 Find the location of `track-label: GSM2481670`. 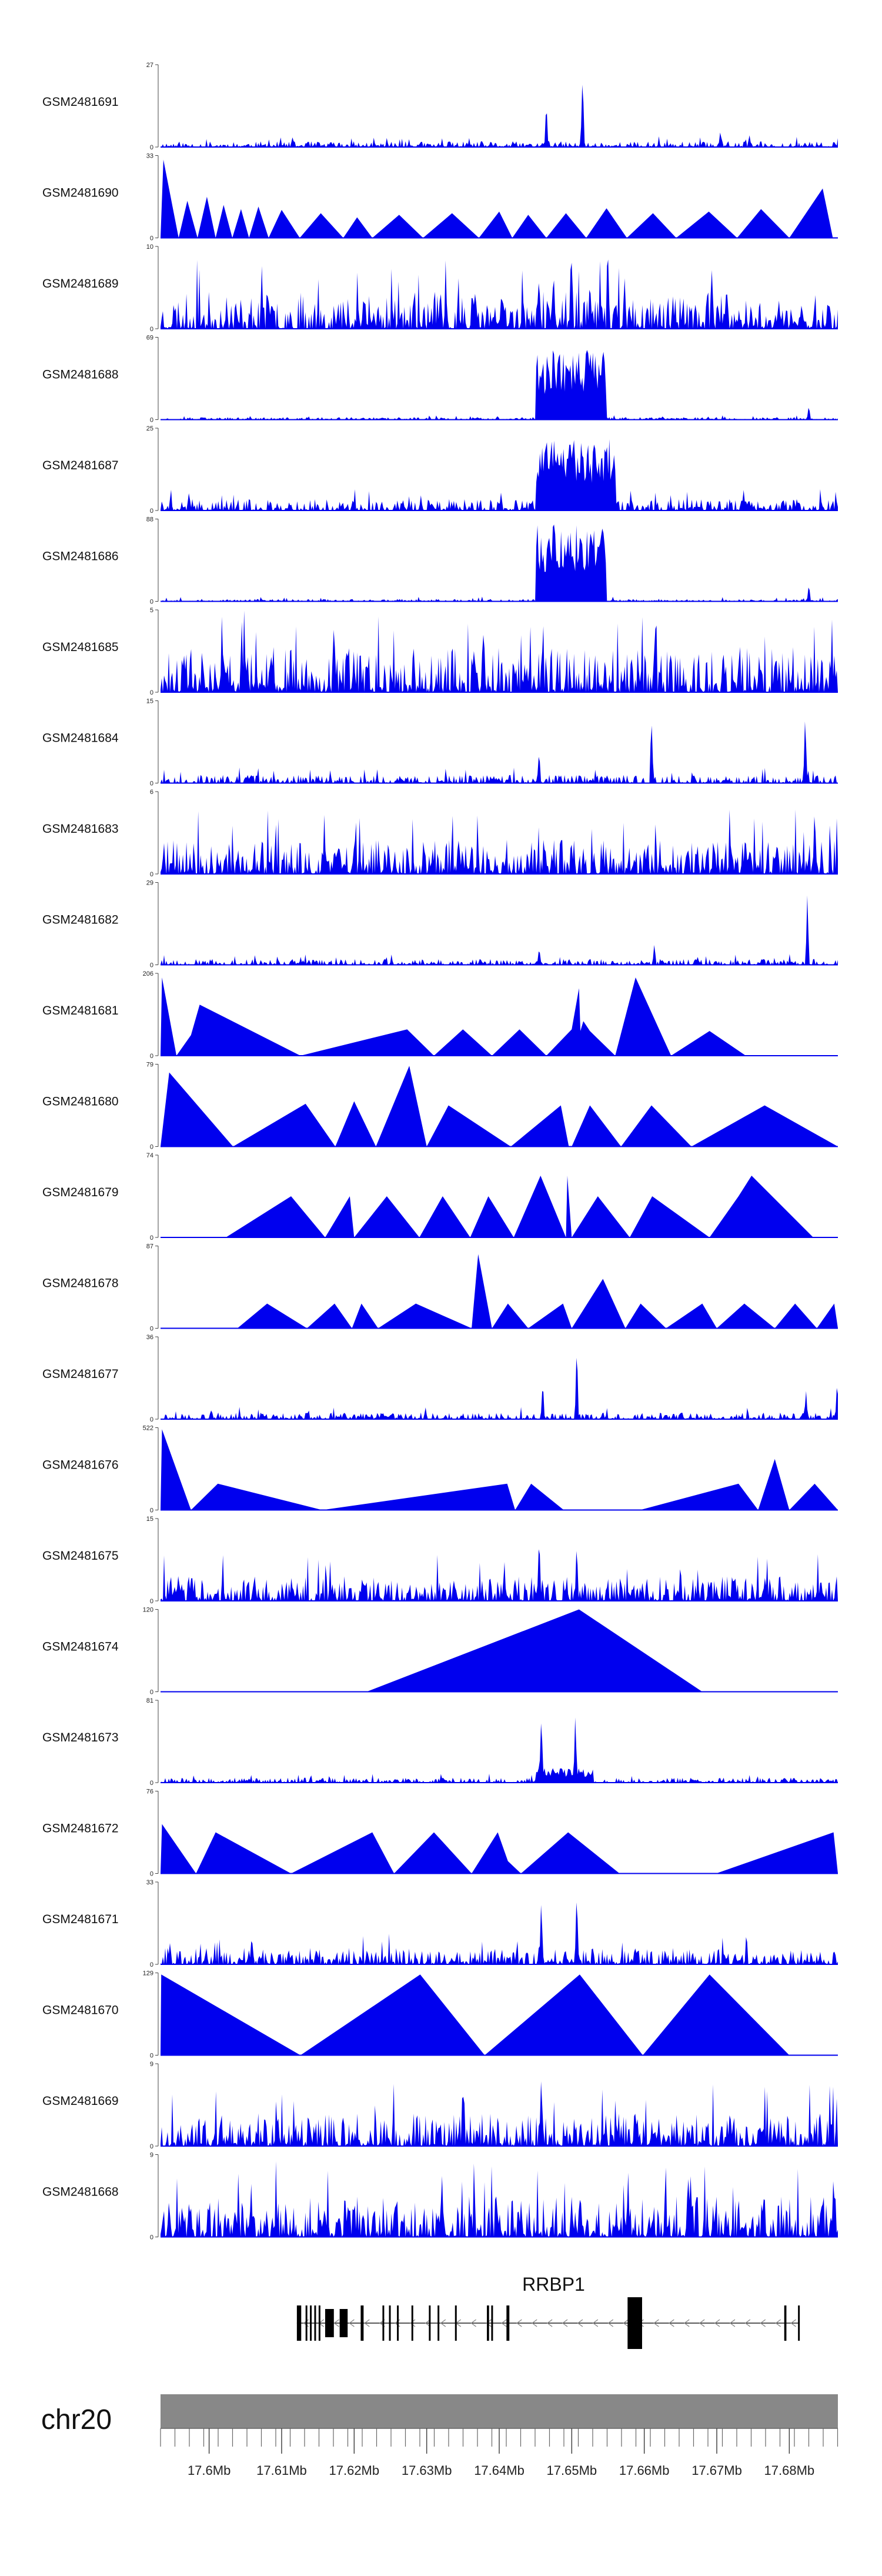

track-label: GSM2481670 is located at coordinates (80, 2010).